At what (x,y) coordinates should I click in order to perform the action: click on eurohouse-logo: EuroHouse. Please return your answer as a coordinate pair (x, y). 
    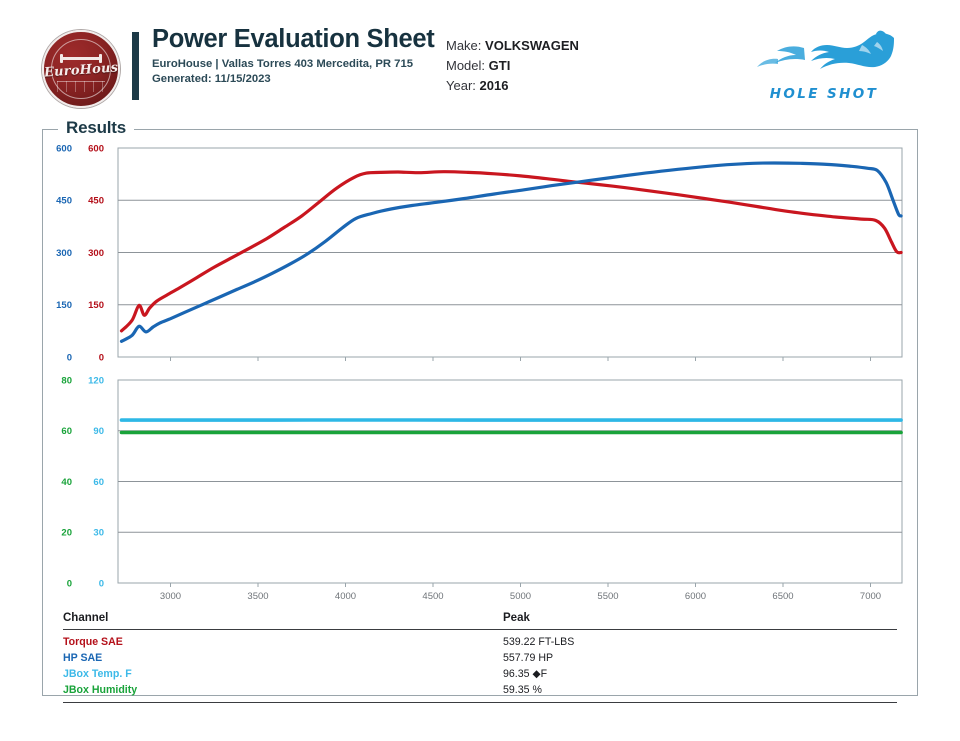
    Looking at the image, I should click on (81, 69).